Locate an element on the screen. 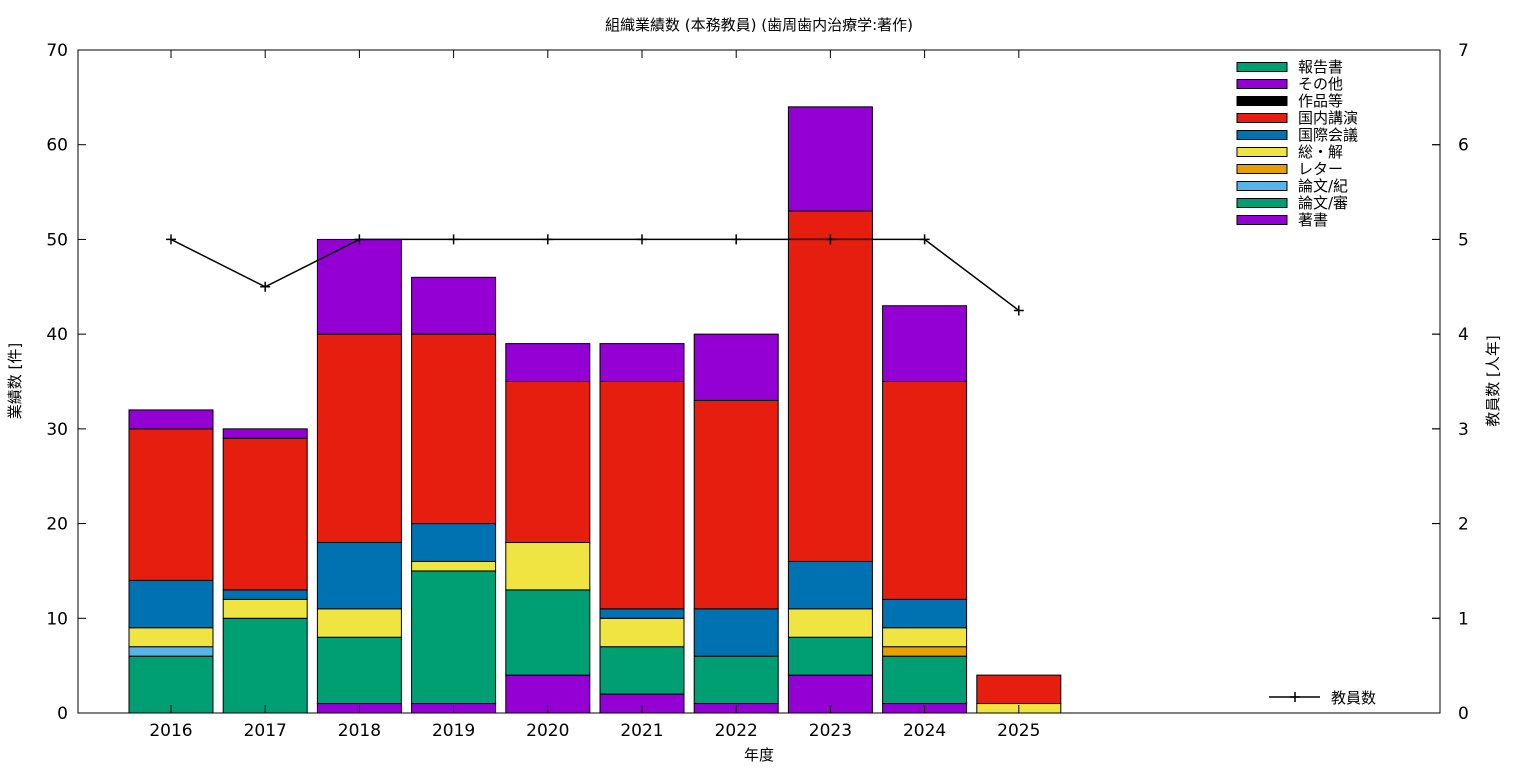  legend-line-marker is located at coordinates (1295, 697).